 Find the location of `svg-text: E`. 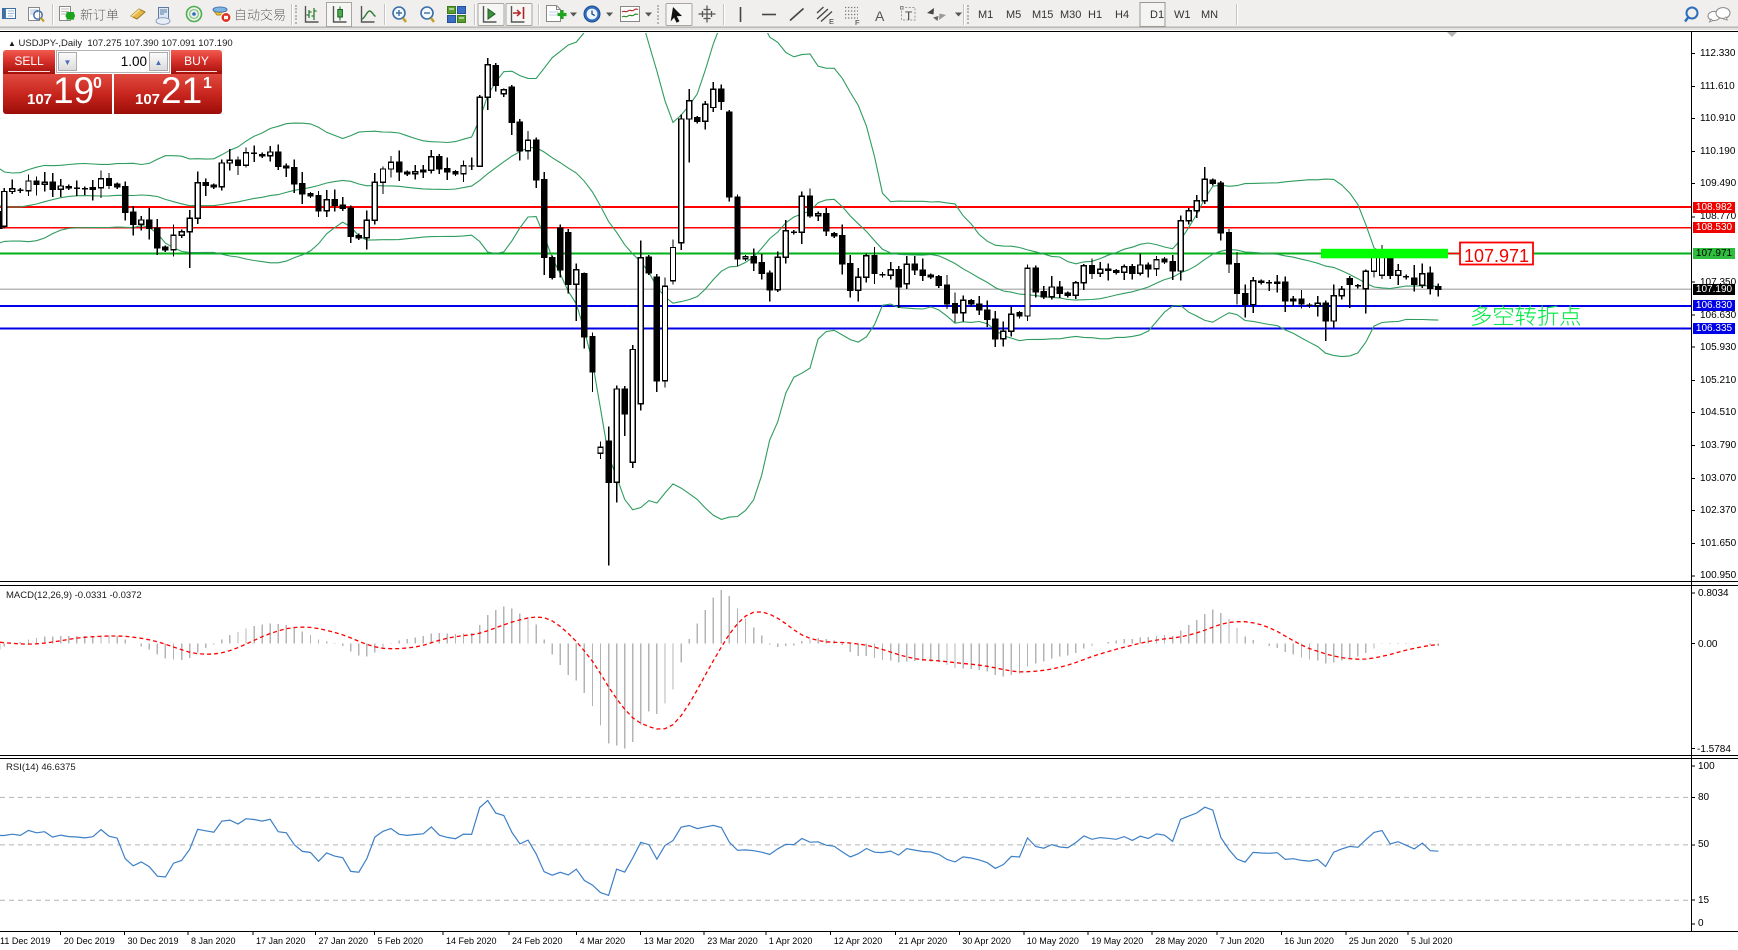

svg-text: E is located at coordinates (831, 21).